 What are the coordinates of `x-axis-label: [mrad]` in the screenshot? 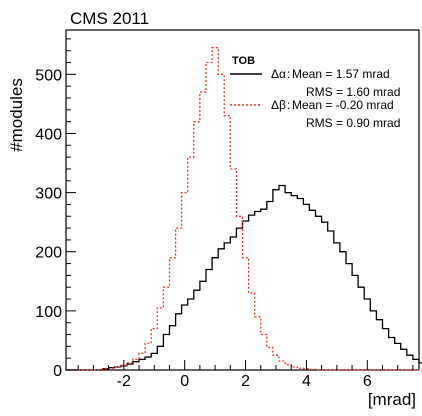 It's located at (392, 399).